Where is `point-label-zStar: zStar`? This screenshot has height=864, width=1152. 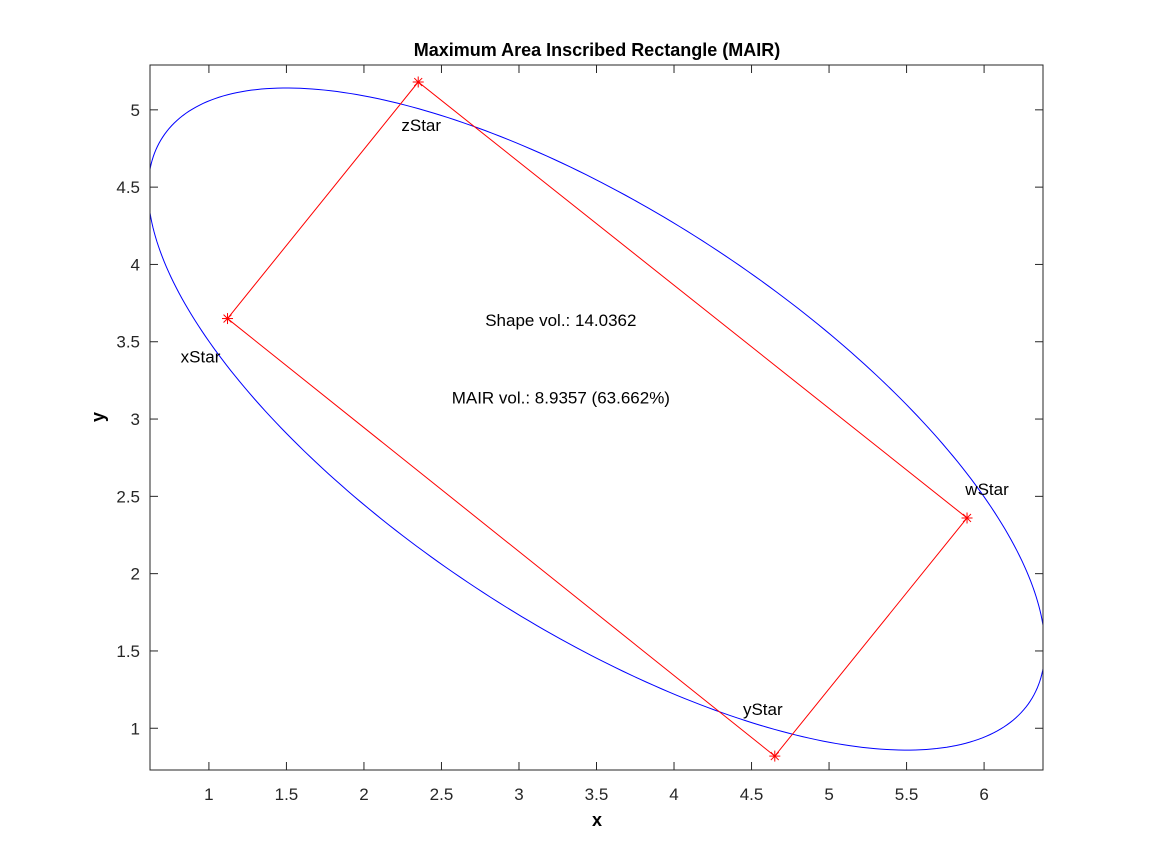
point-label-zStar: zStar is located at coordinates (421, 125).